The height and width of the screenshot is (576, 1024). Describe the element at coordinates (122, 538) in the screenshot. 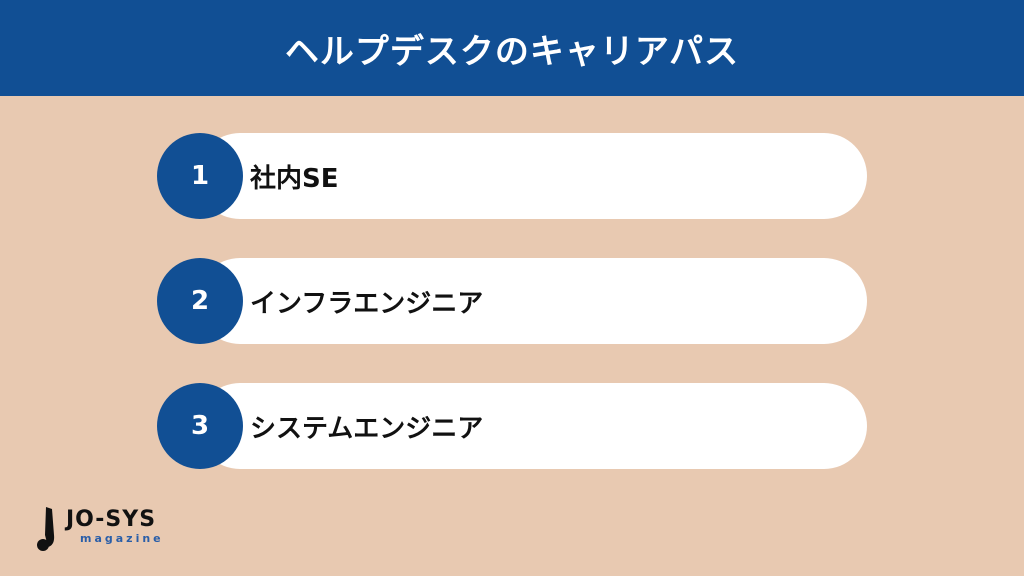

I see `logo-sub-text: magazine` at that location.